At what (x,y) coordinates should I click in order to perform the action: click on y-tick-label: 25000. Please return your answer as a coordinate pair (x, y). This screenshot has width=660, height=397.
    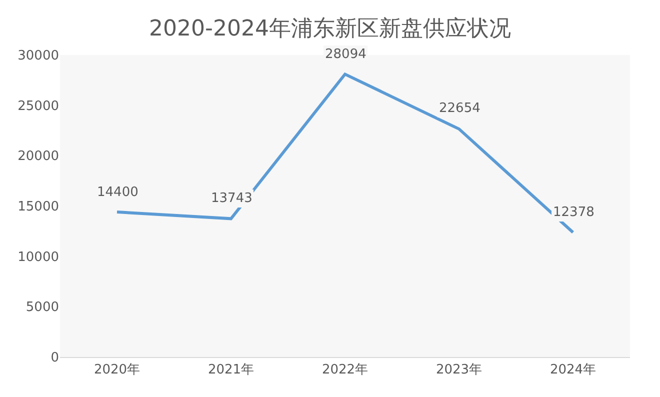
    Looking at the image, I should click on (38, 106).